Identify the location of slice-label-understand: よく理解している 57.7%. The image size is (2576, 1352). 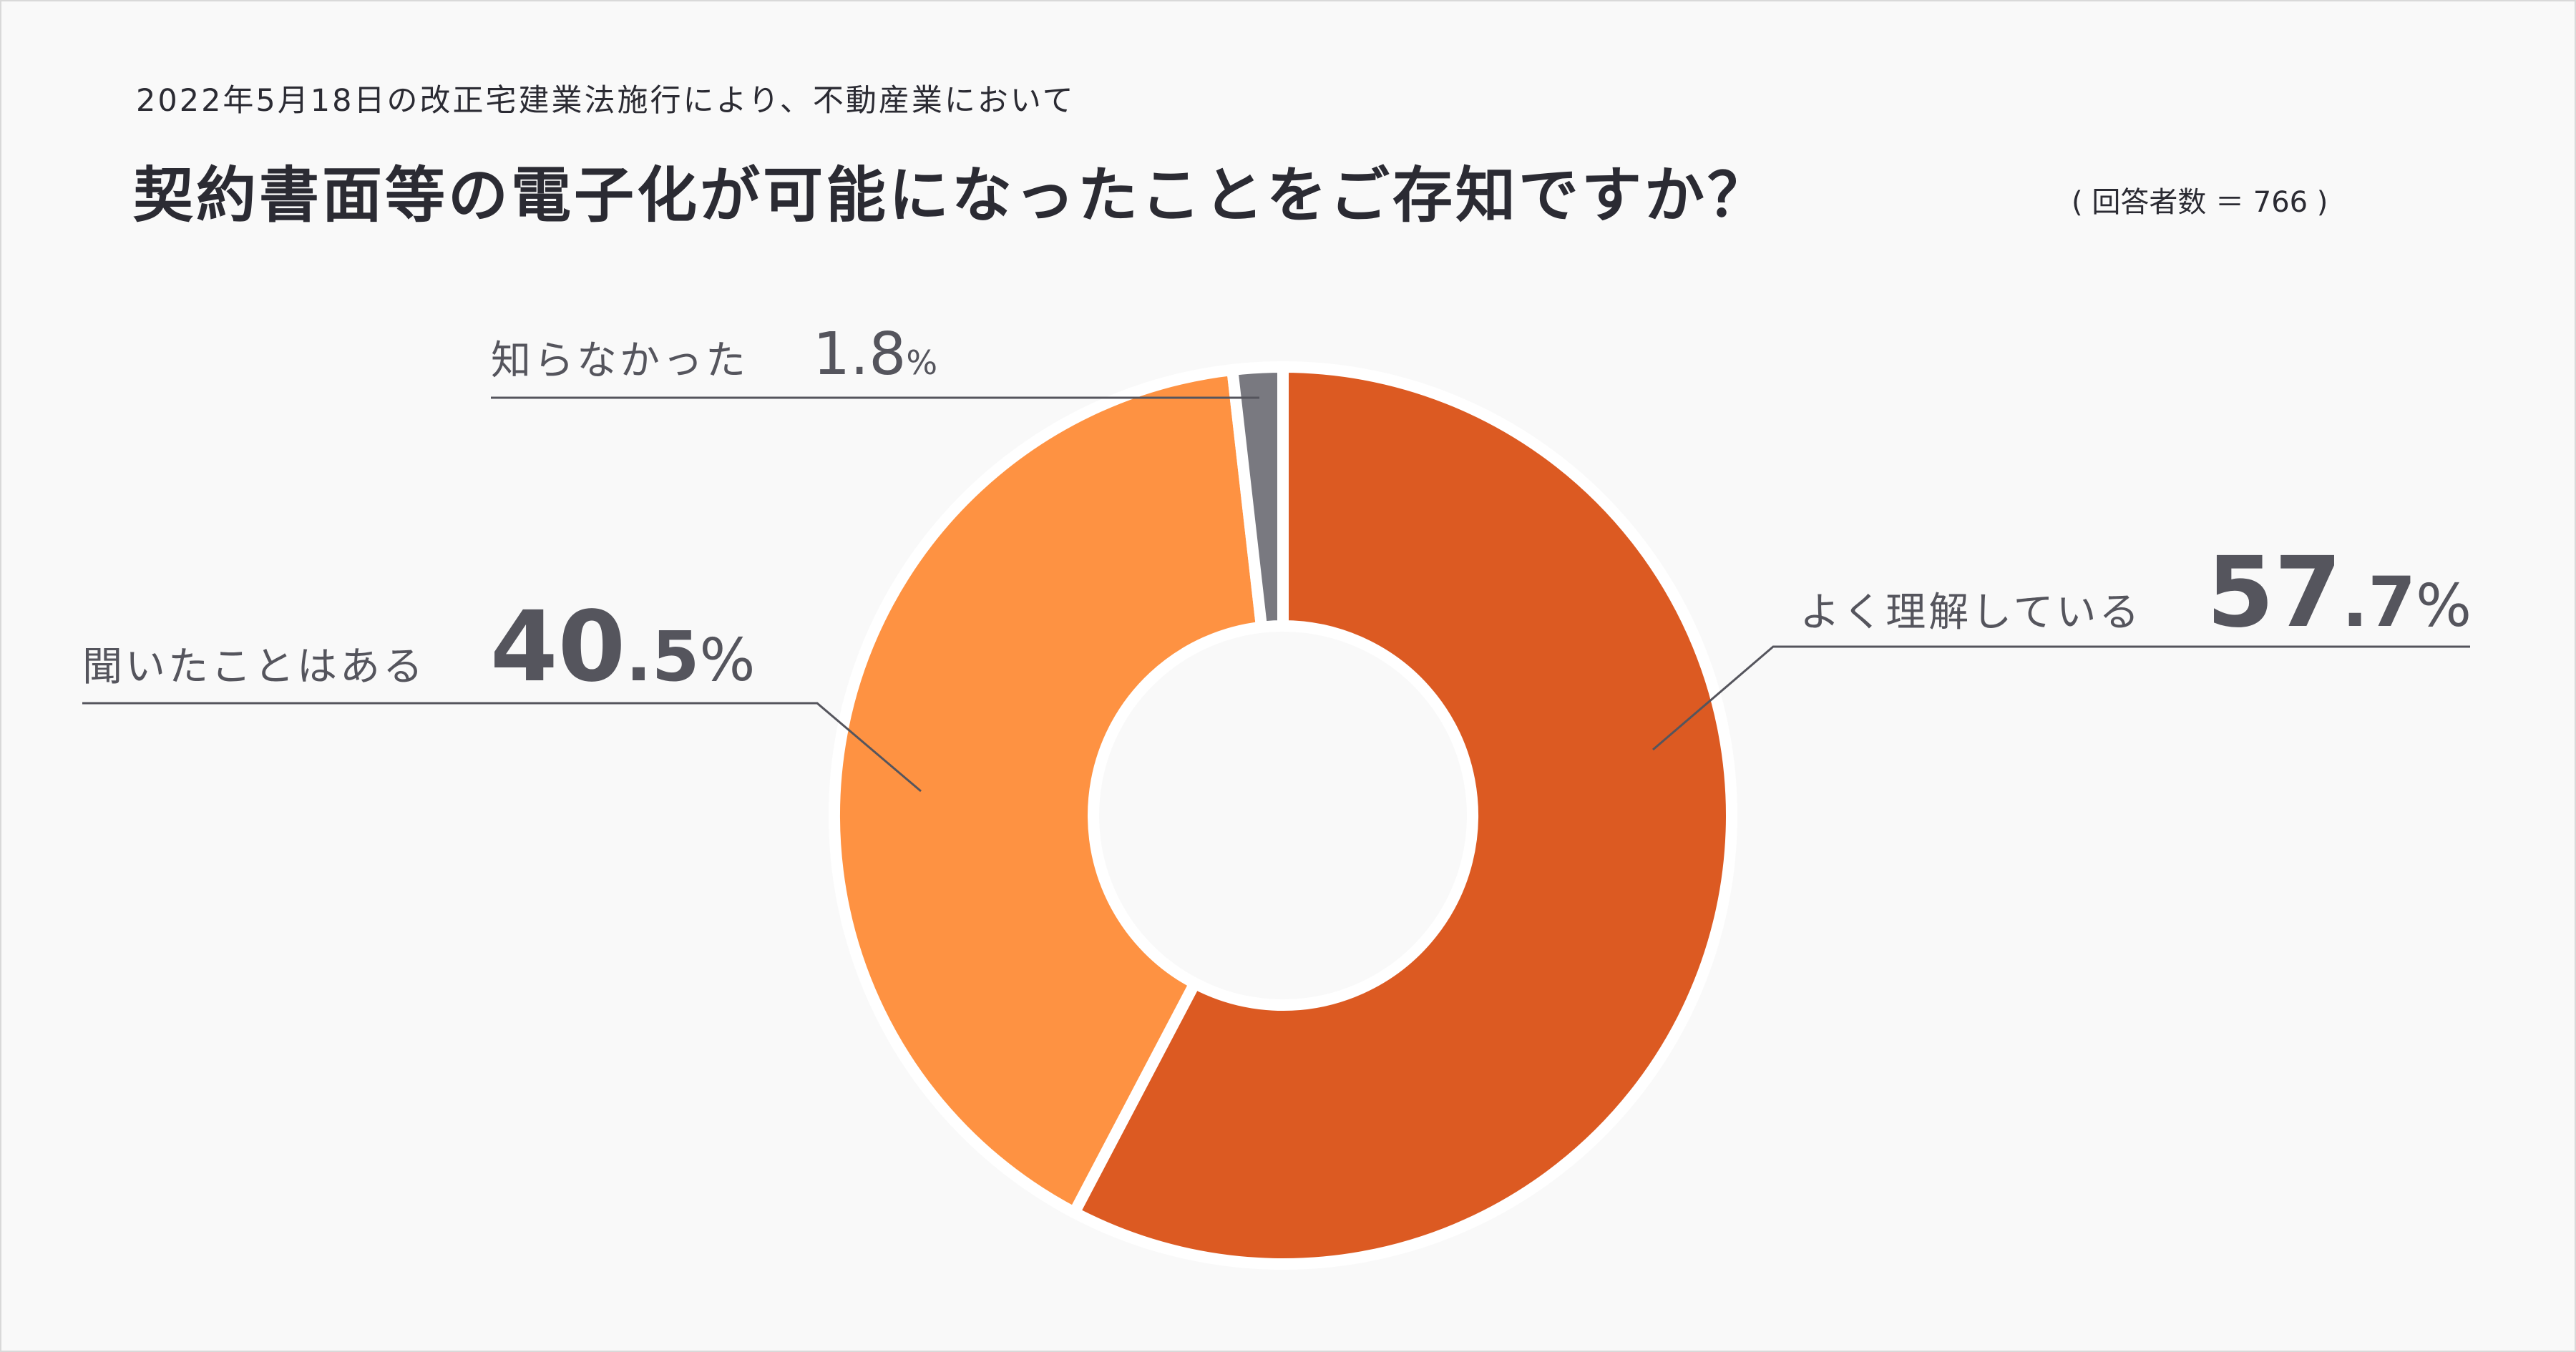
(2136, 594).